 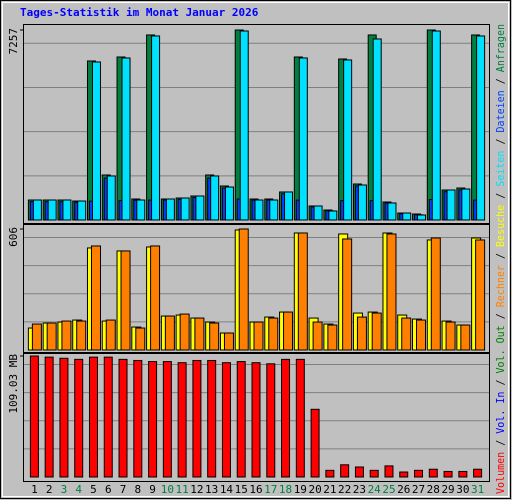 What do you see at coordinates (375, 489) in the screenshot?
I see `x-tick-label: 24` at bounding box center [375, 489].